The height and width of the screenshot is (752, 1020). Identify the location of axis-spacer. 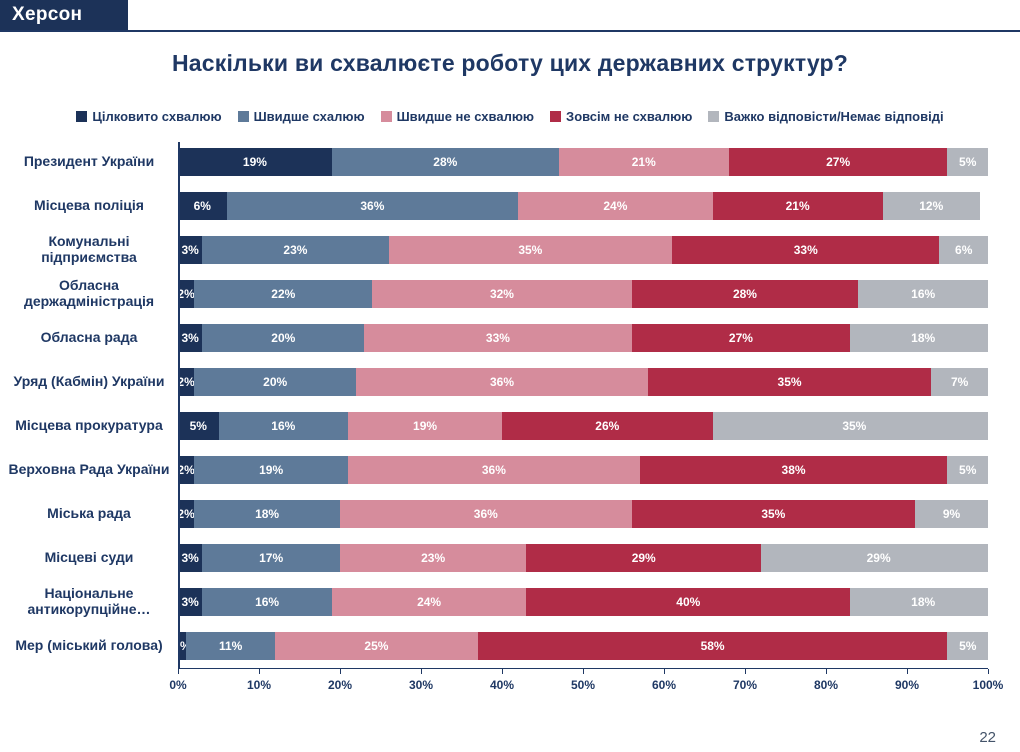
(89, 681).